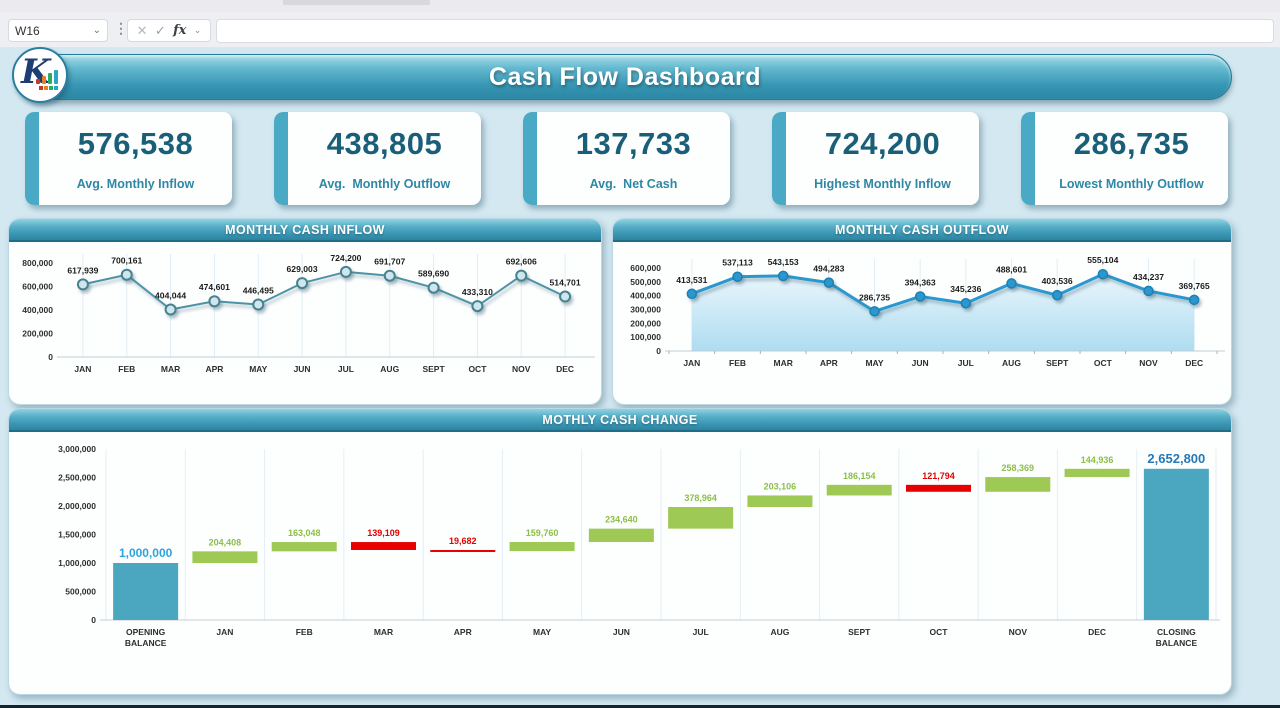 This screenshot has height=708, width=1280. Describe the element at coordinates (1057, 281) in the screenshot. I see `svg-text: 403,536` at that location.